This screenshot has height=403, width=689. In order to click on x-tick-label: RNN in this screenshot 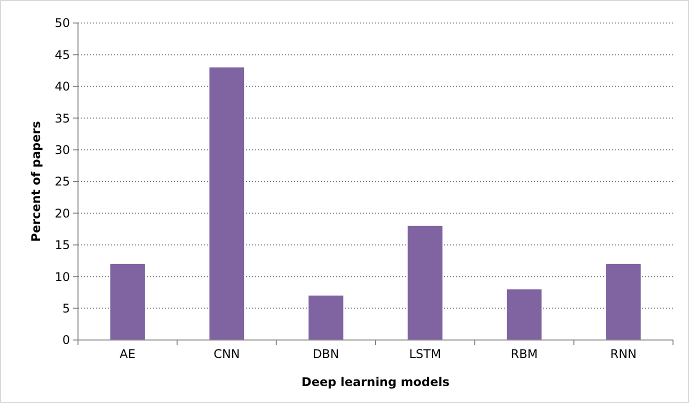, I will do `click(623, 354)`.